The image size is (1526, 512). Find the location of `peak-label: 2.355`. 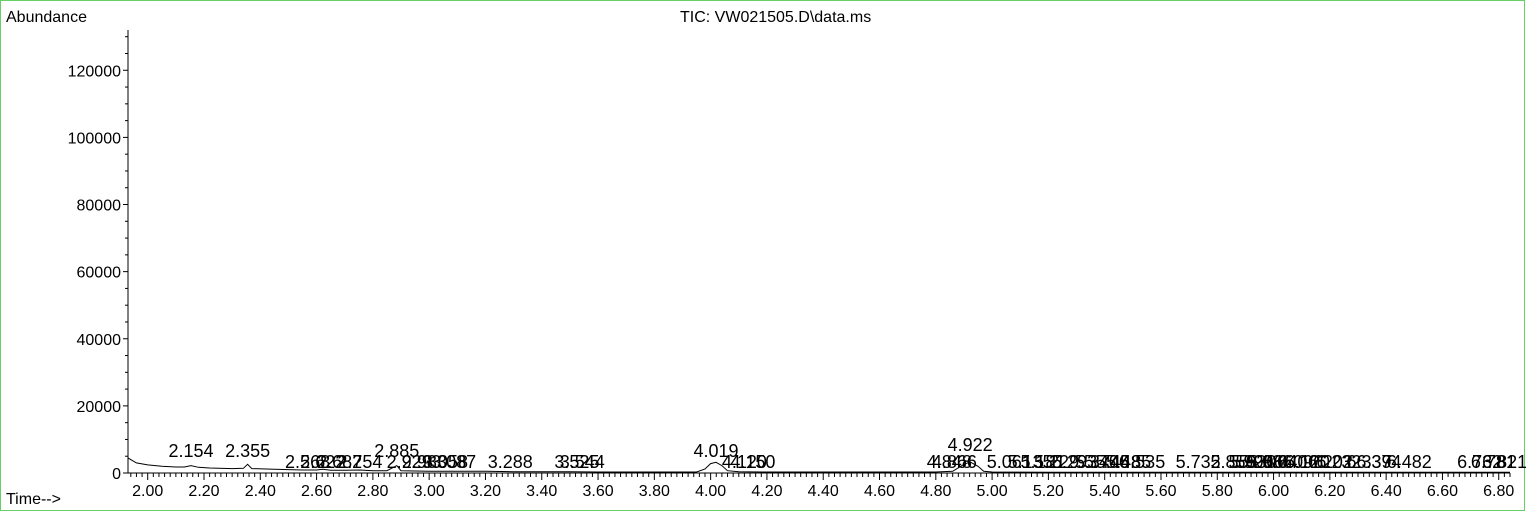

peak-label: 2.355 is located at coordinates (247, 451).